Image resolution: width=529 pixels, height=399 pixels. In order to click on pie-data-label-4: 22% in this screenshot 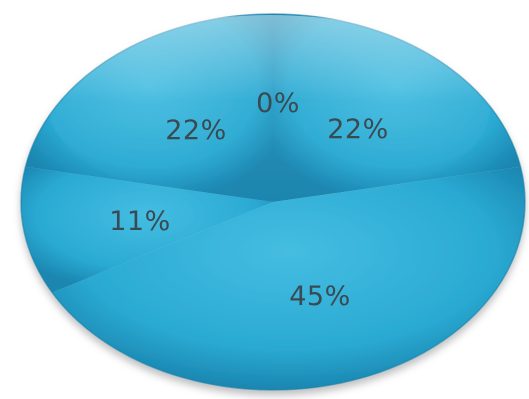, I will do `click(196, 130)`.